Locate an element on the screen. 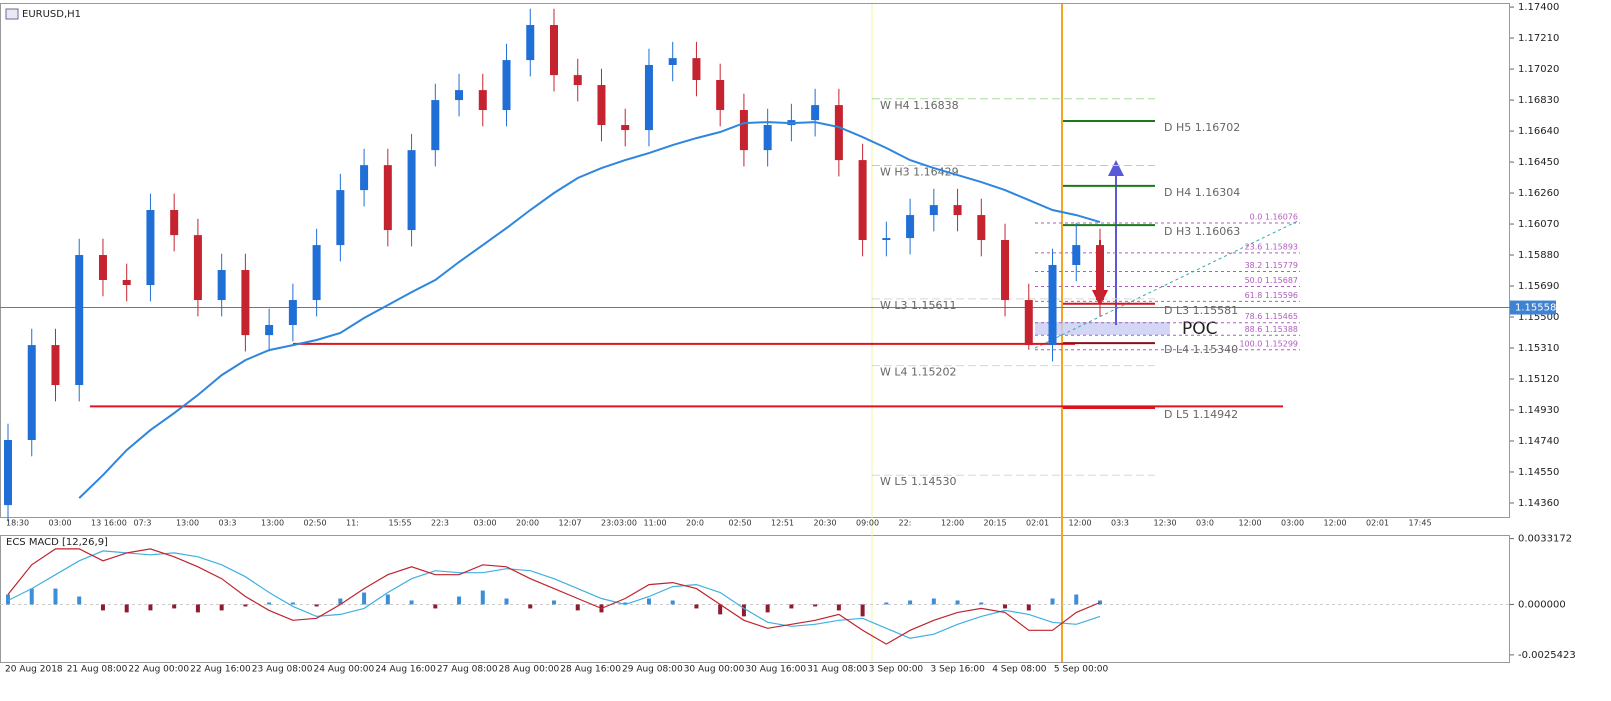 This screenshot has width=1611, height=701. macd-title: ECS MACD [12,26,9] is located at coordinates (57, 542).